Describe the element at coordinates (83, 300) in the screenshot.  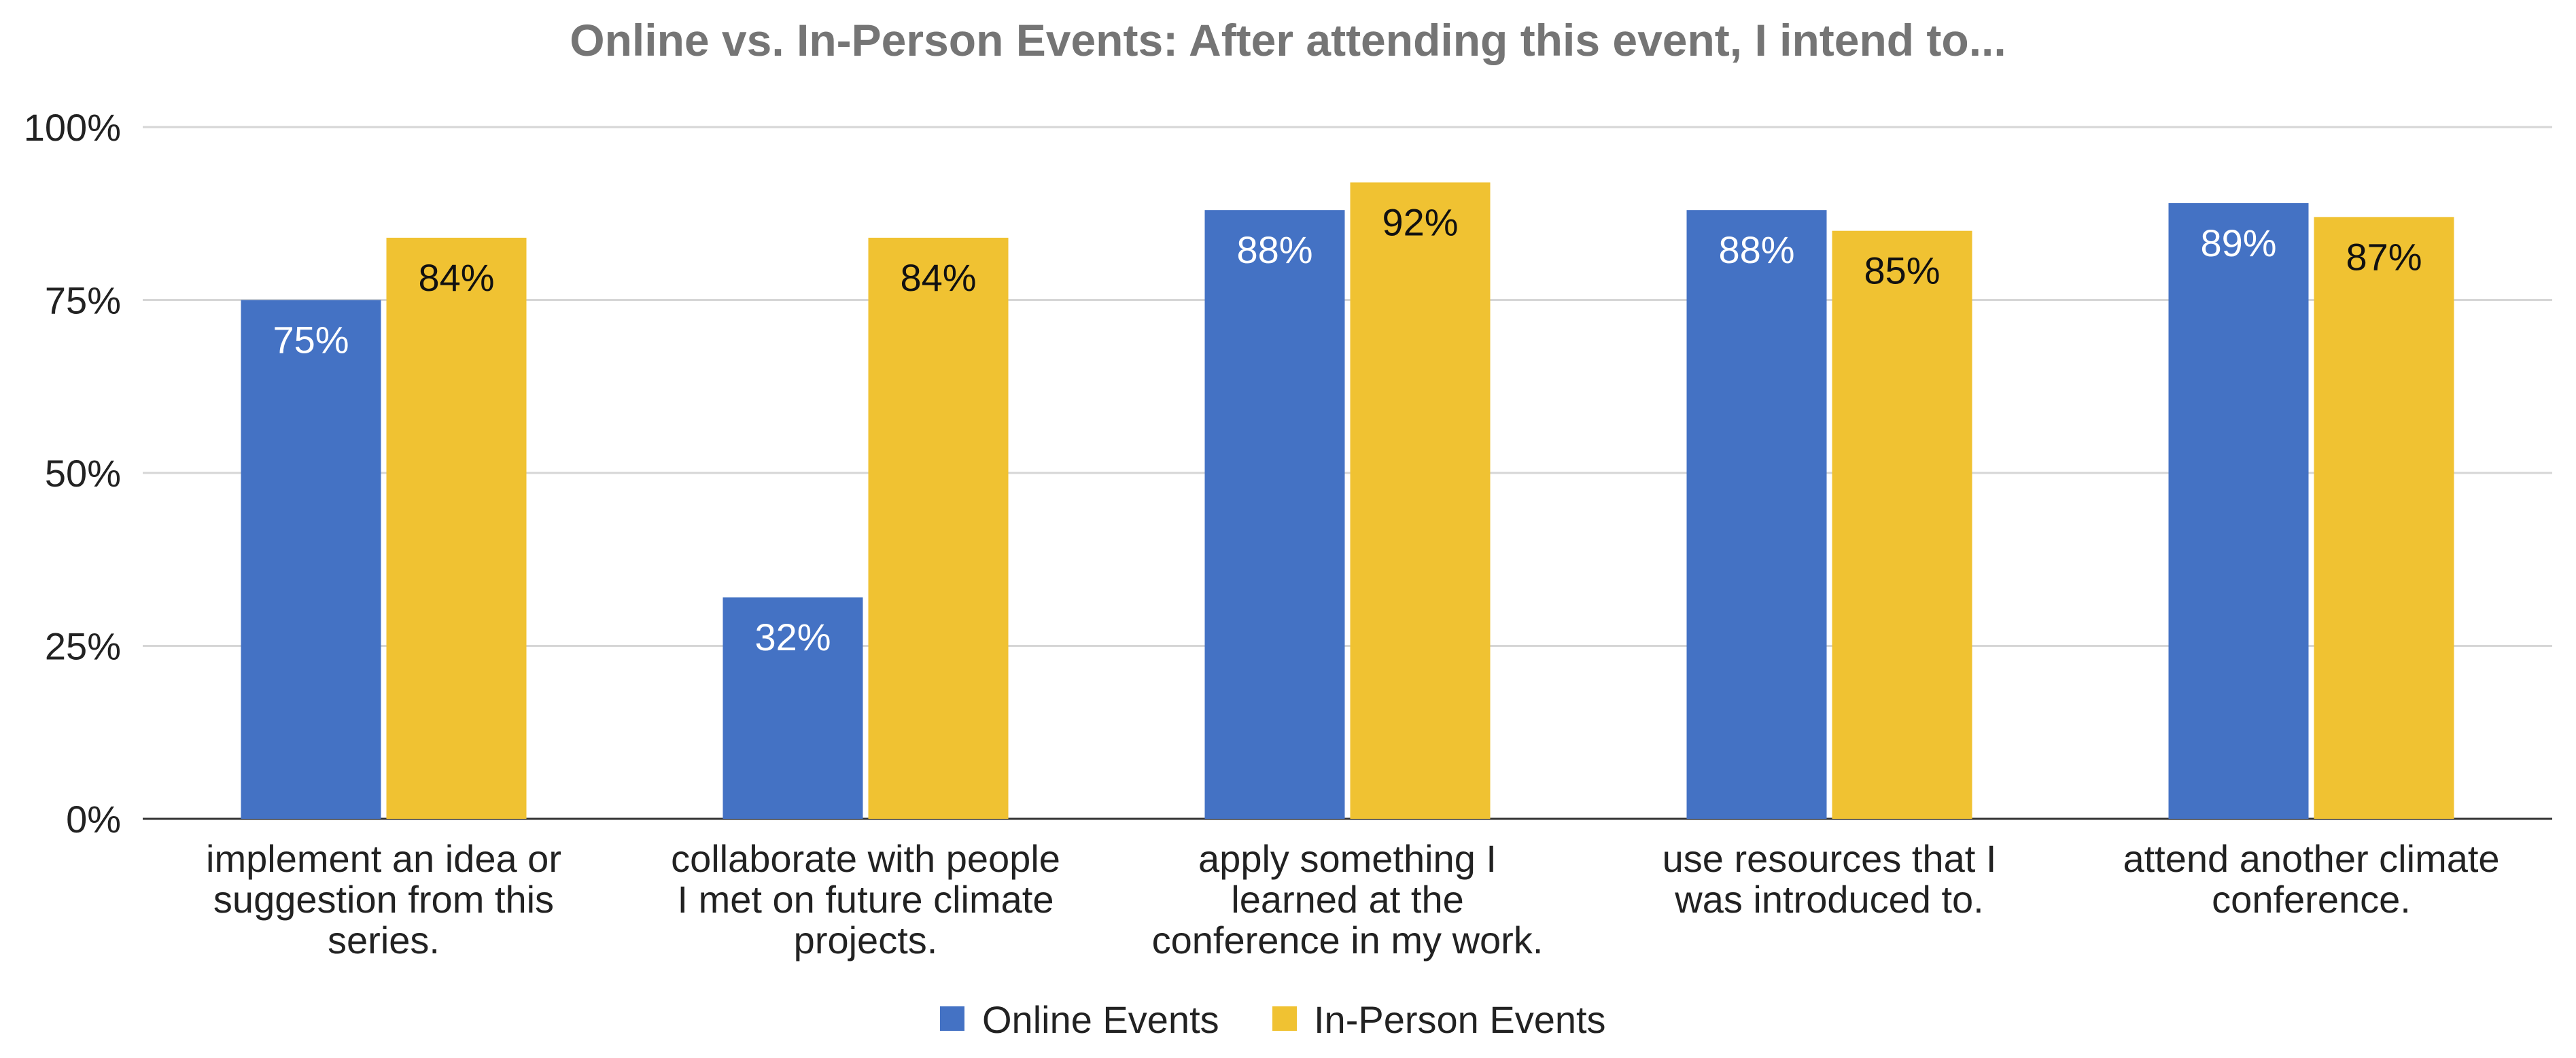
I see `y-tick-label: 75%` at that location.